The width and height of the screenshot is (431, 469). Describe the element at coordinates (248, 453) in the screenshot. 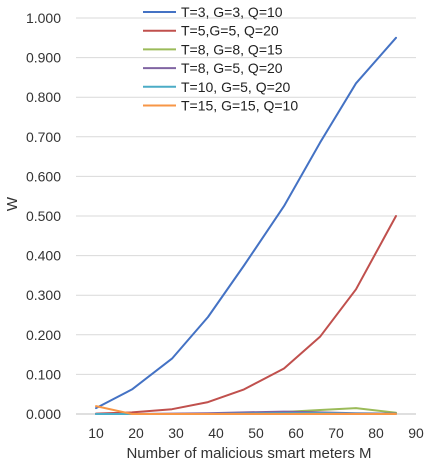

I see `x-axis-title: Number of malicious smart meters M` at that location.